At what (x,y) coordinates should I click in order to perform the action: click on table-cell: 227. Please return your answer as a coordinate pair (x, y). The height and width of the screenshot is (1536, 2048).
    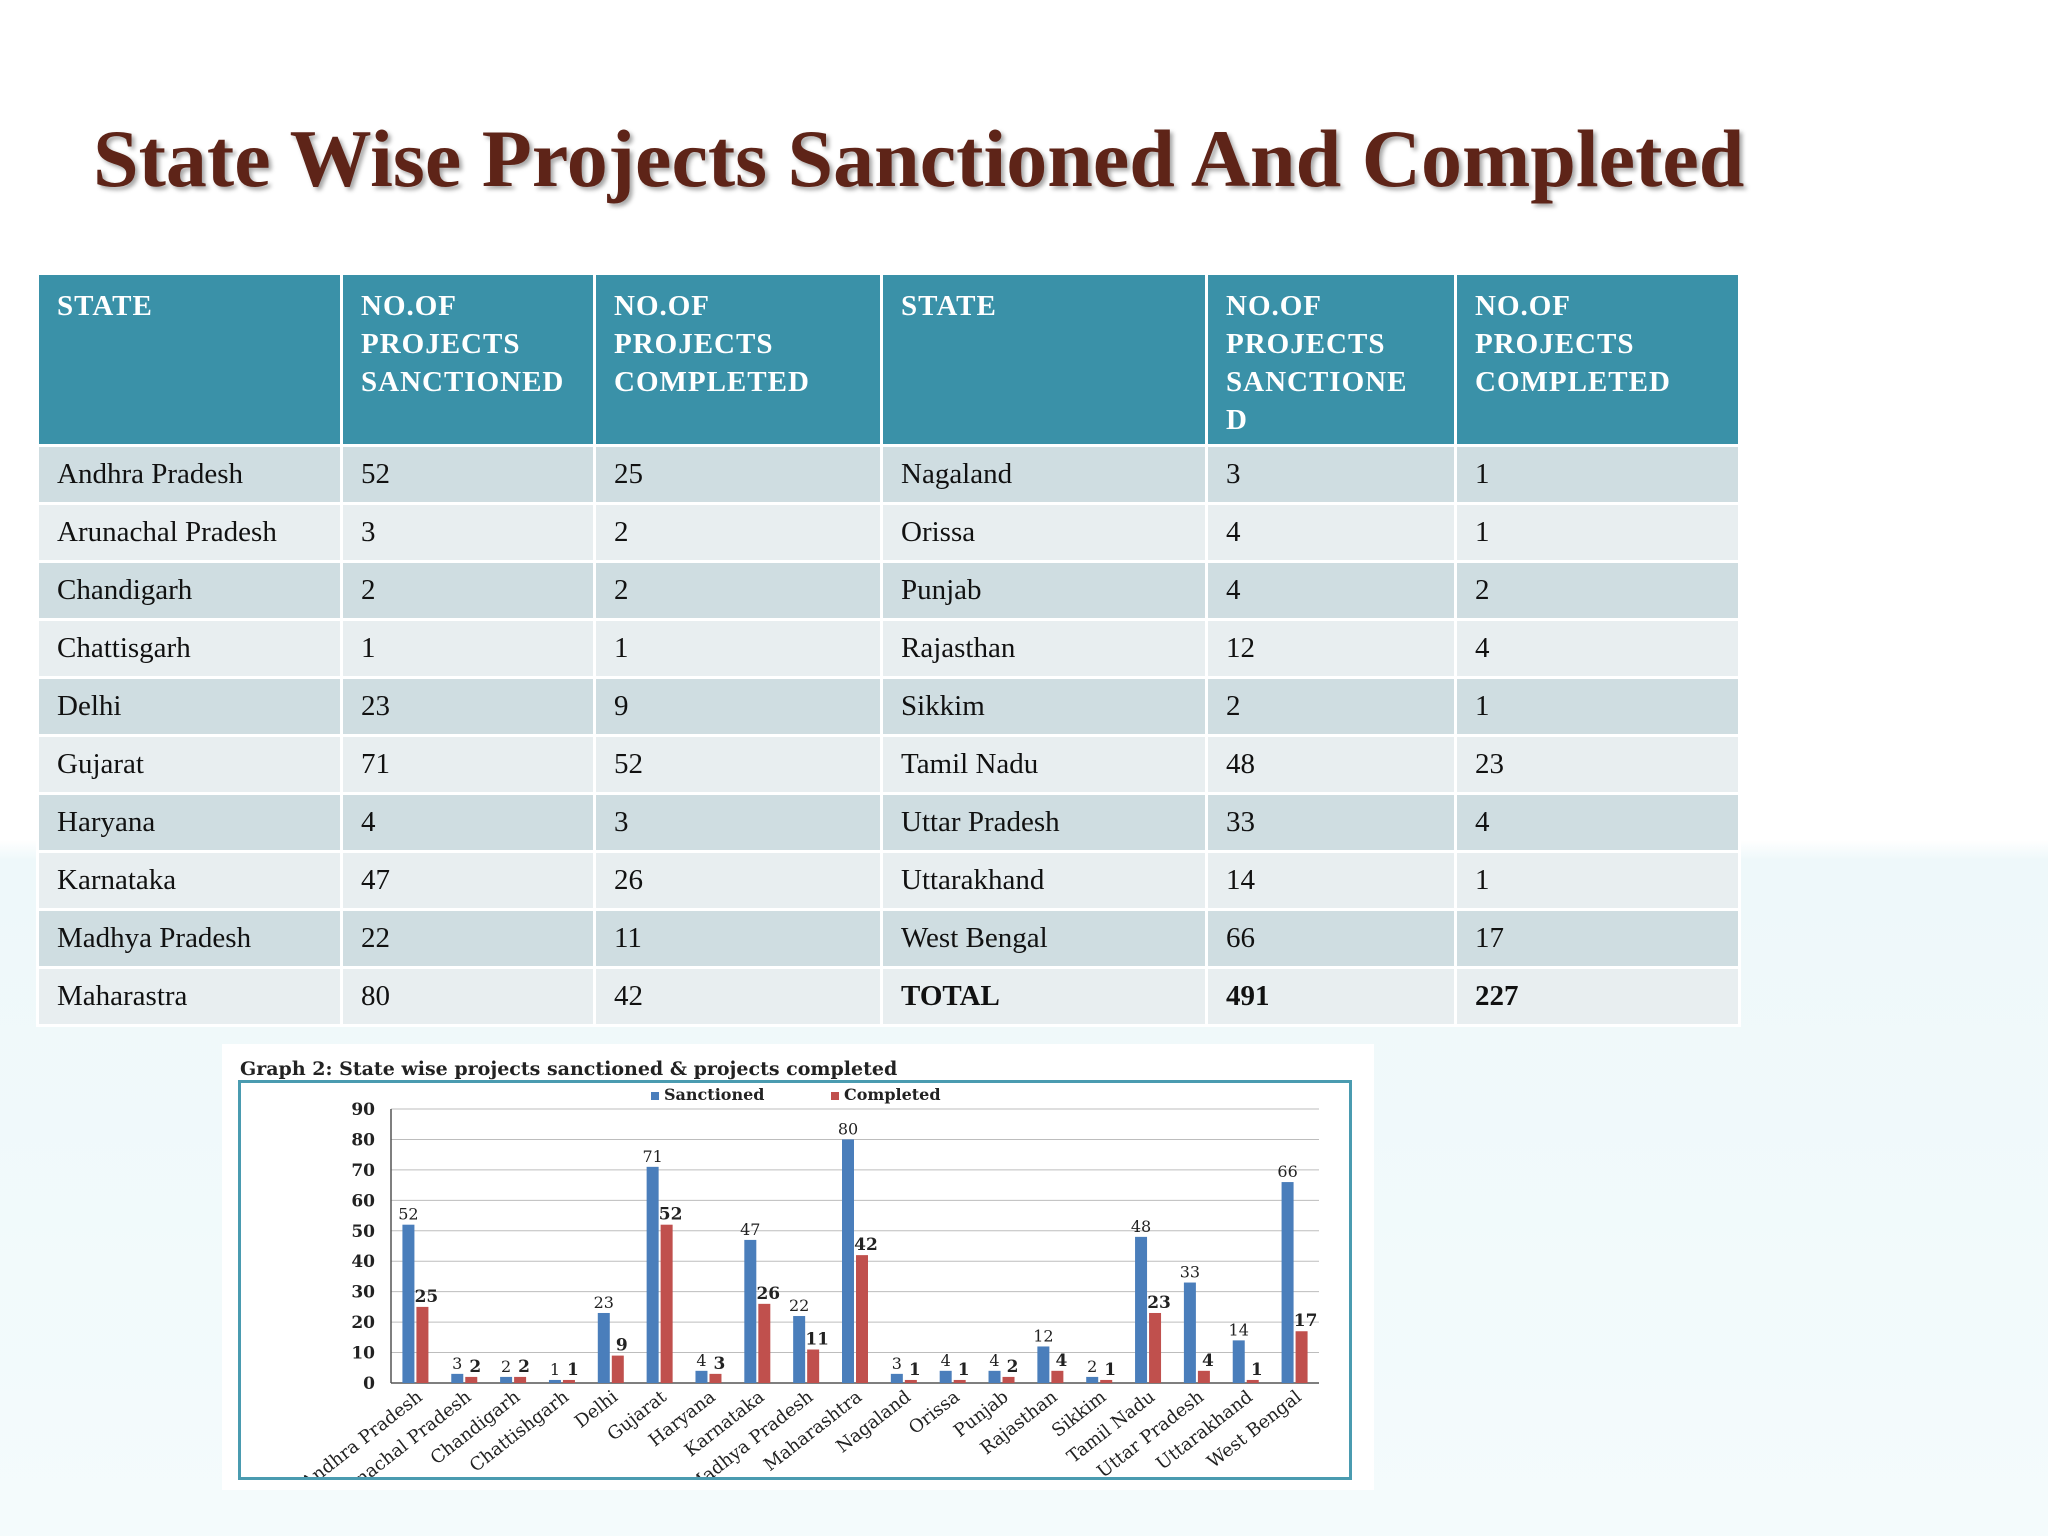
    Looking at the image, I should click on (1597, 996).